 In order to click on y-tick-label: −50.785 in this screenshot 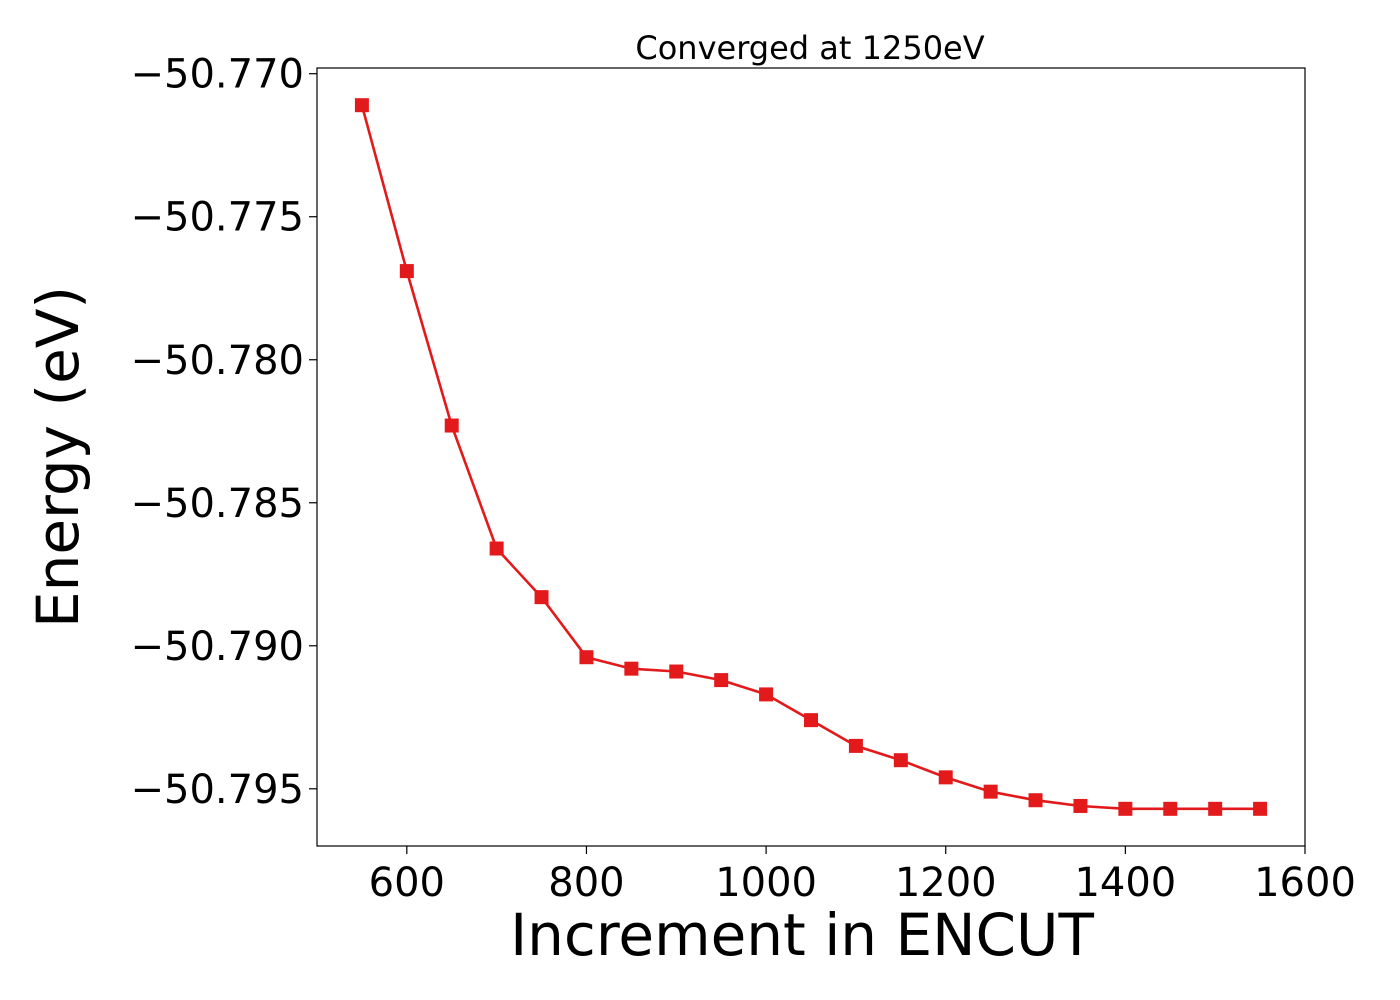, I will do `click(217, 504)`.